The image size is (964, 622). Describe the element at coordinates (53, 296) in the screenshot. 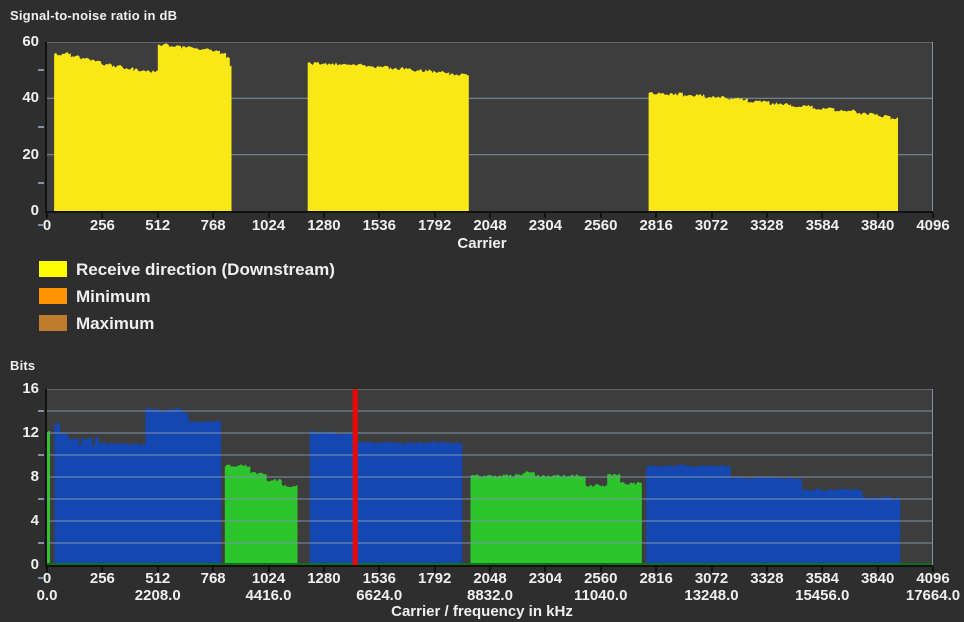

I see `minimum-color-swatch` at that location.